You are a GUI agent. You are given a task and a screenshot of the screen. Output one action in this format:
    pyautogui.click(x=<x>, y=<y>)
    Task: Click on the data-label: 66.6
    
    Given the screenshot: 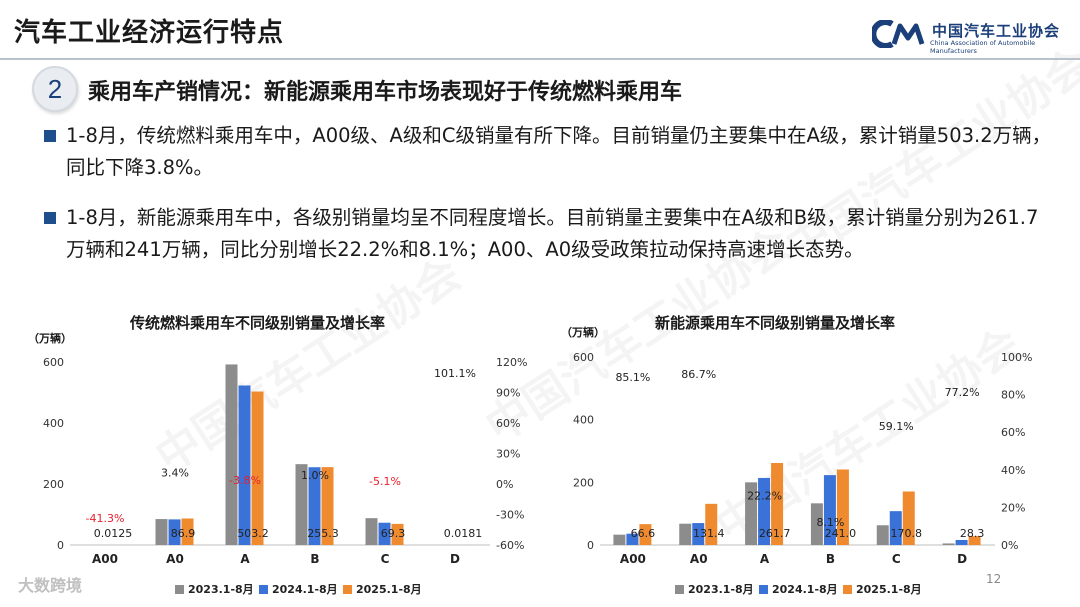 What is the action you would take?
    pyautogui.click(x=643, y=533)
    